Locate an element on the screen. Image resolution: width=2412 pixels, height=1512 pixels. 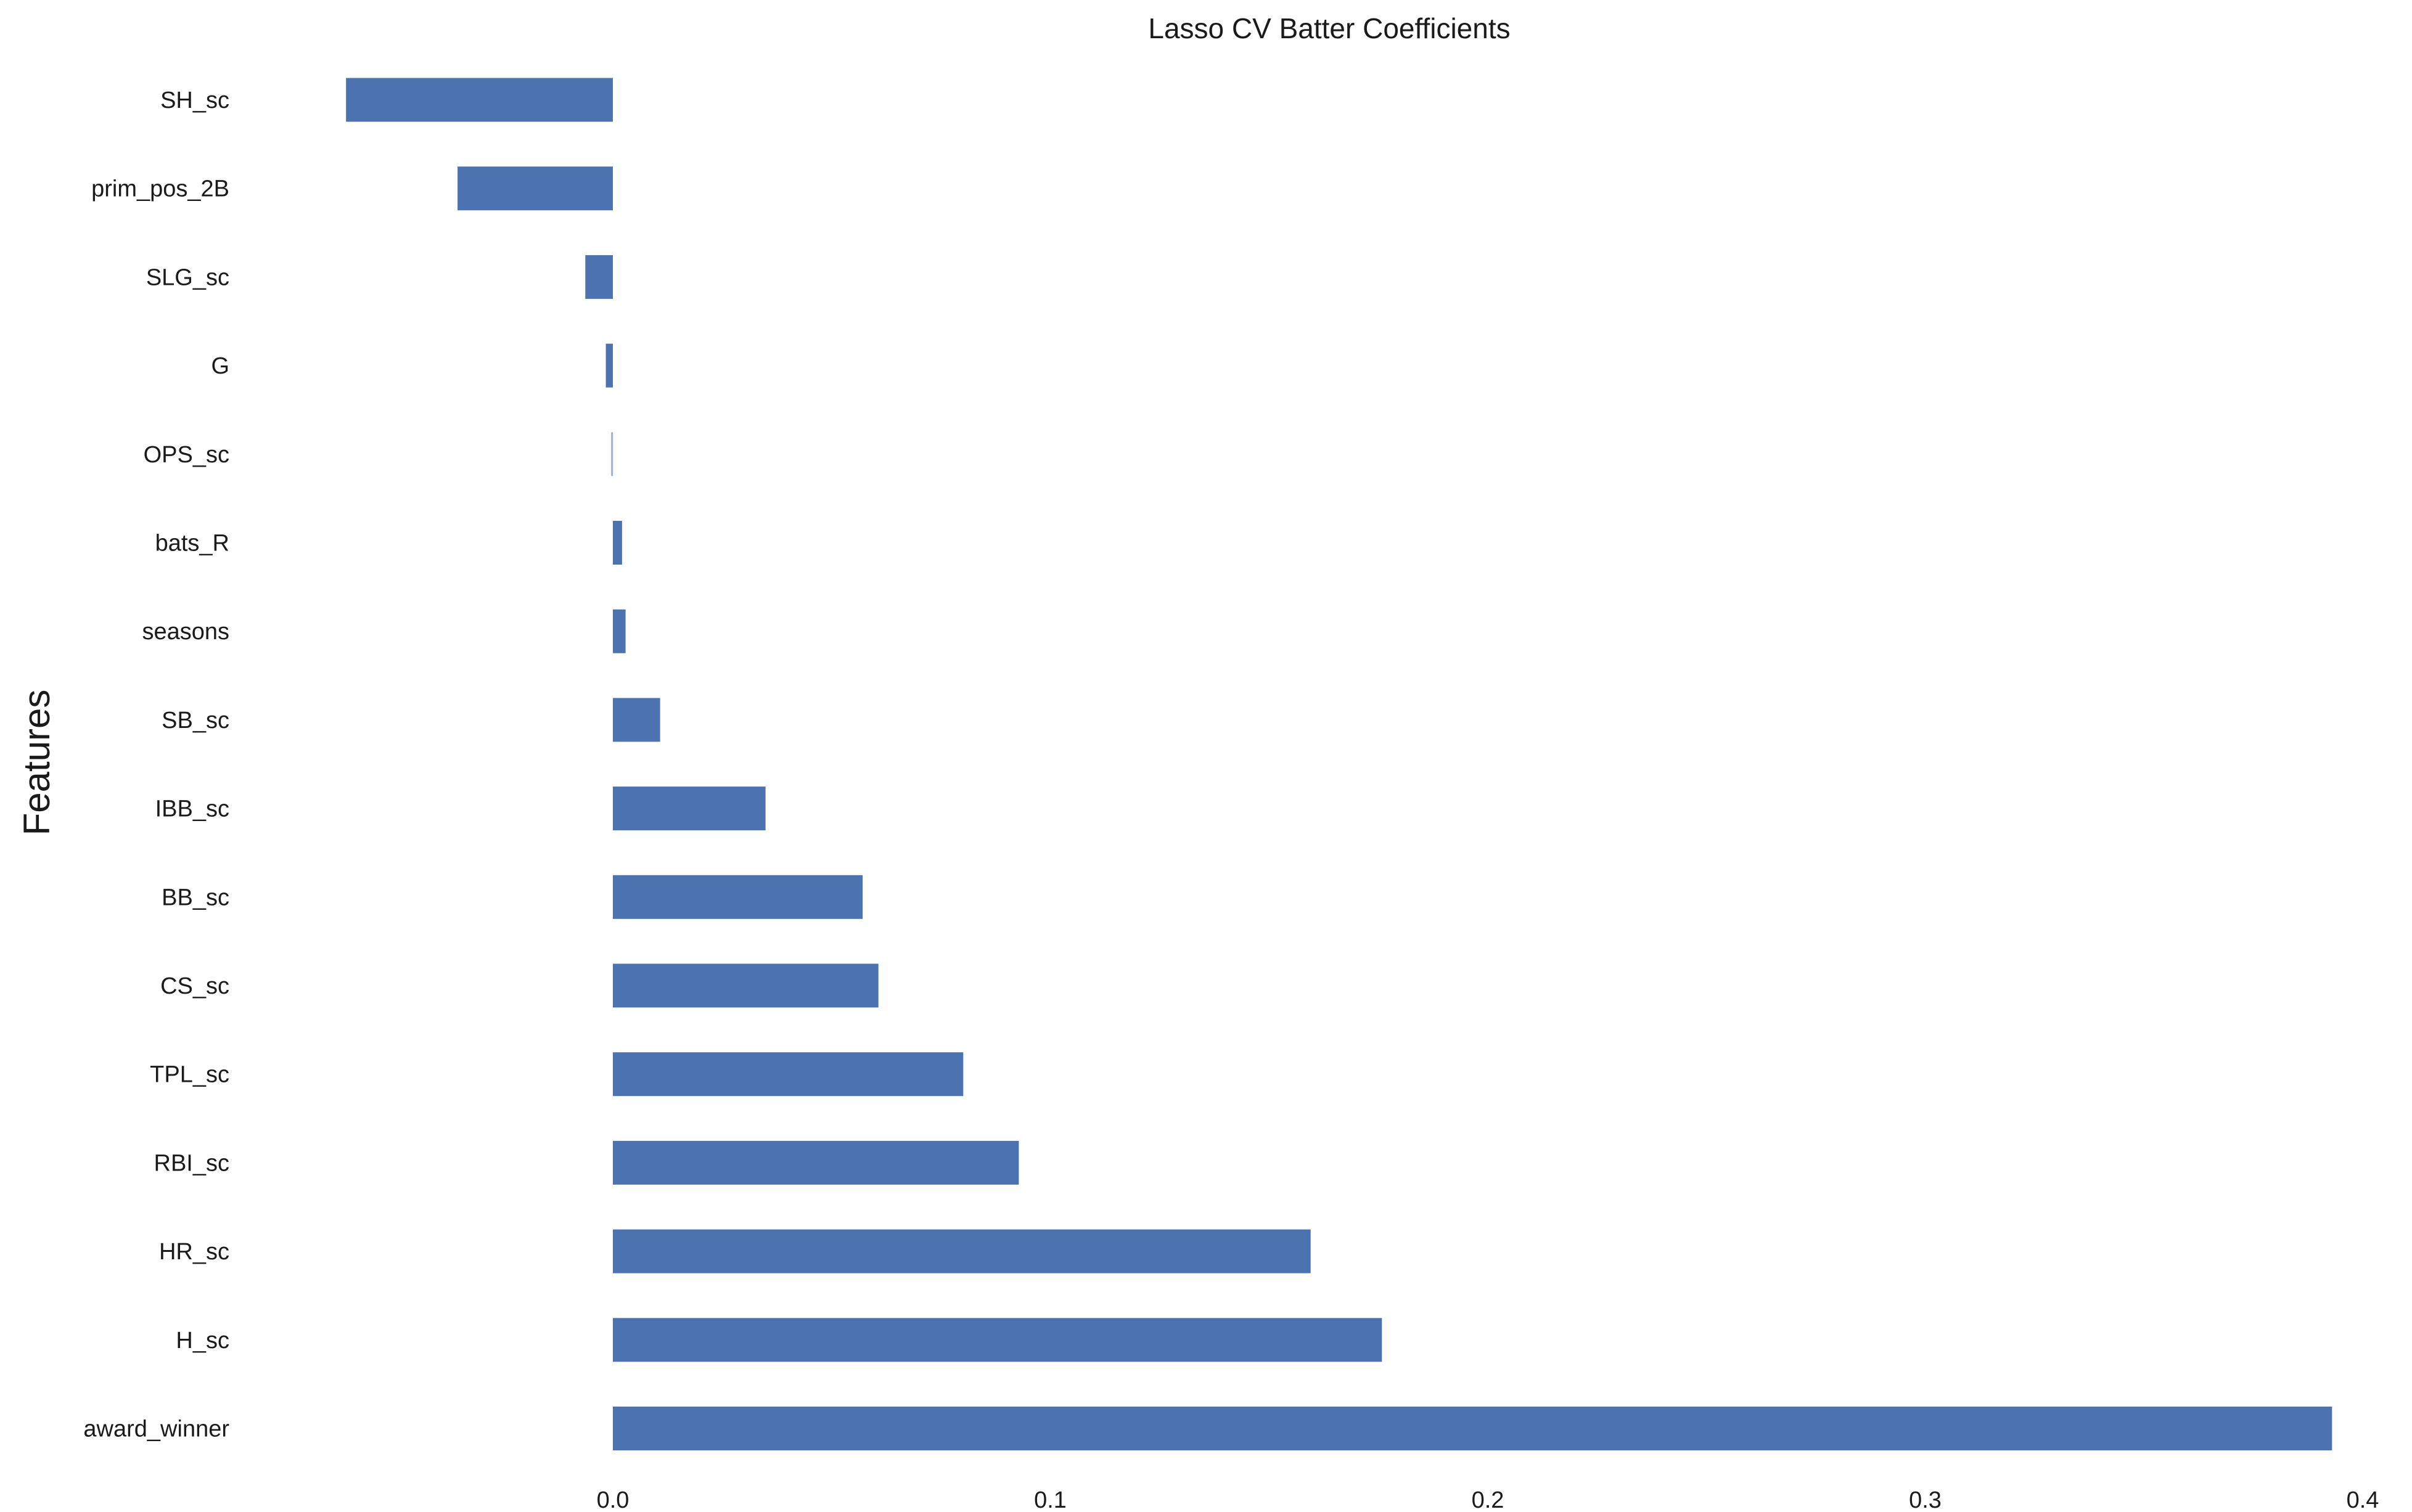
bar-CS_sc is located at coordinates (746, 986).